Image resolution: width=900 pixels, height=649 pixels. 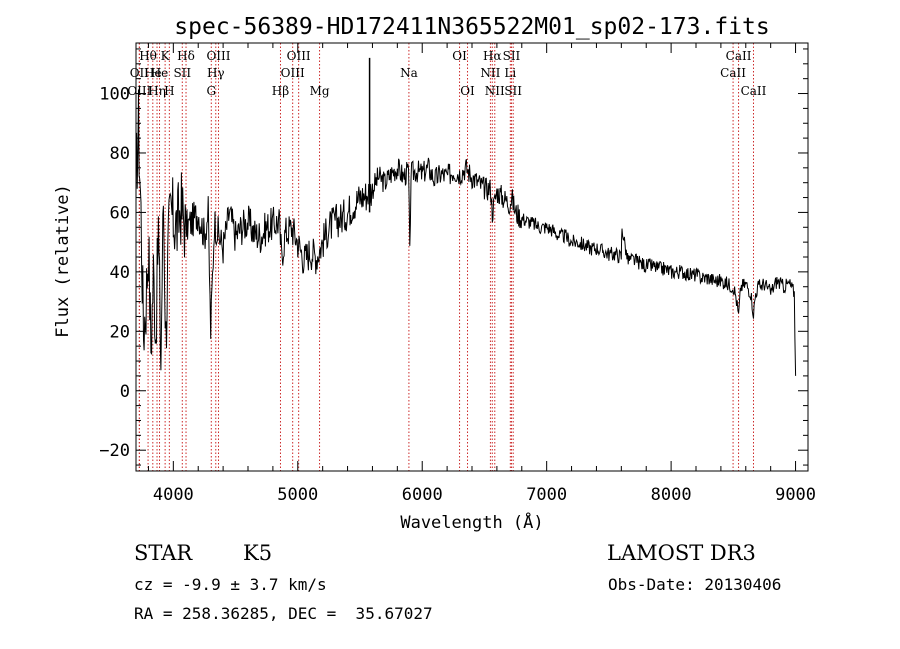 I want to click on marker-label-li: Li, so click(x=510, y=73).